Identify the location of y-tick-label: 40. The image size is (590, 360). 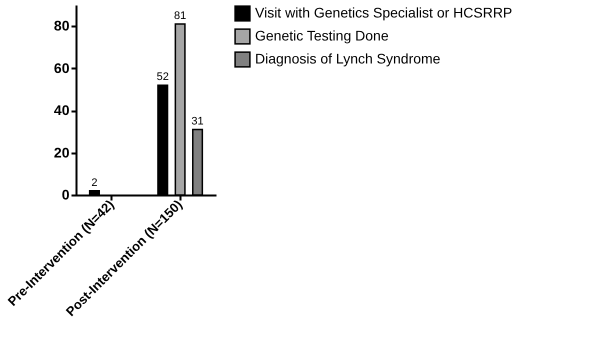
(62, 110).